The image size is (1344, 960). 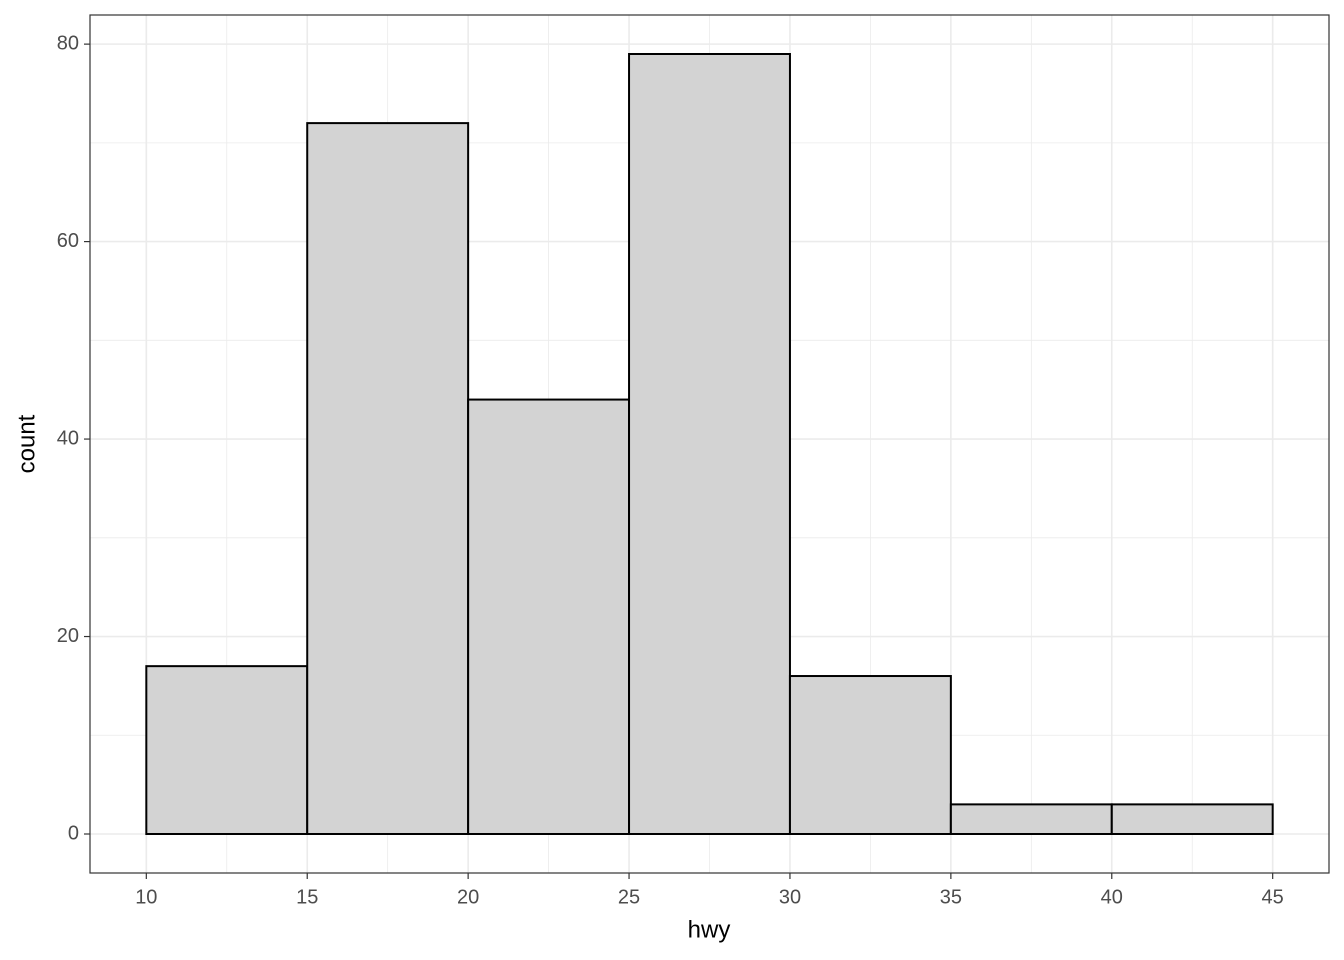 I want to click on y-tick-label: 60, so click(x=68, y=241).